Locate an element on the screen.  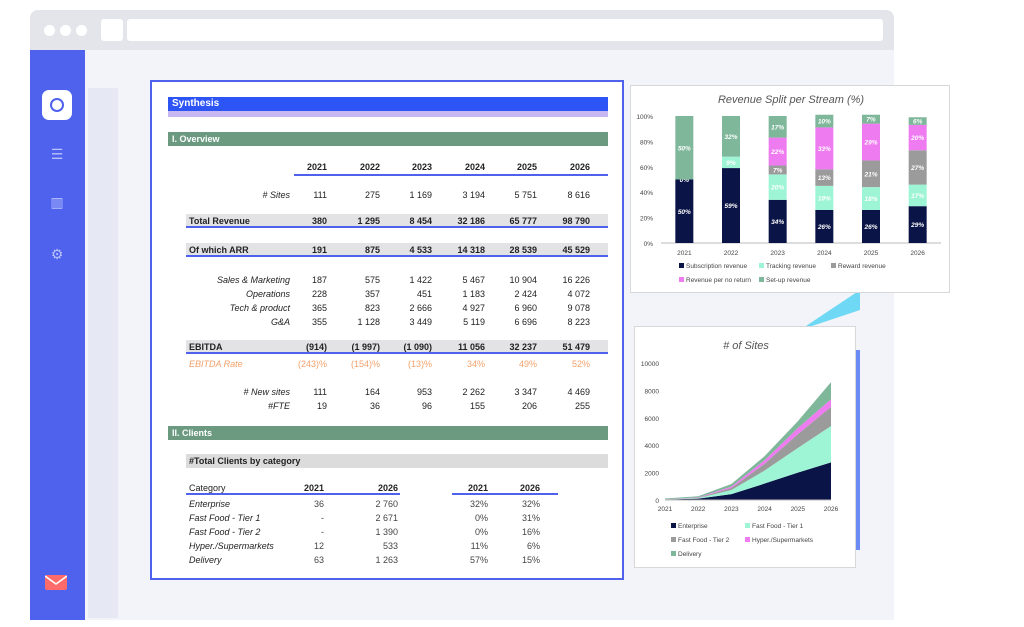
legend-label: Fast Food - Tier 1 is located at coordinates (778, 526).